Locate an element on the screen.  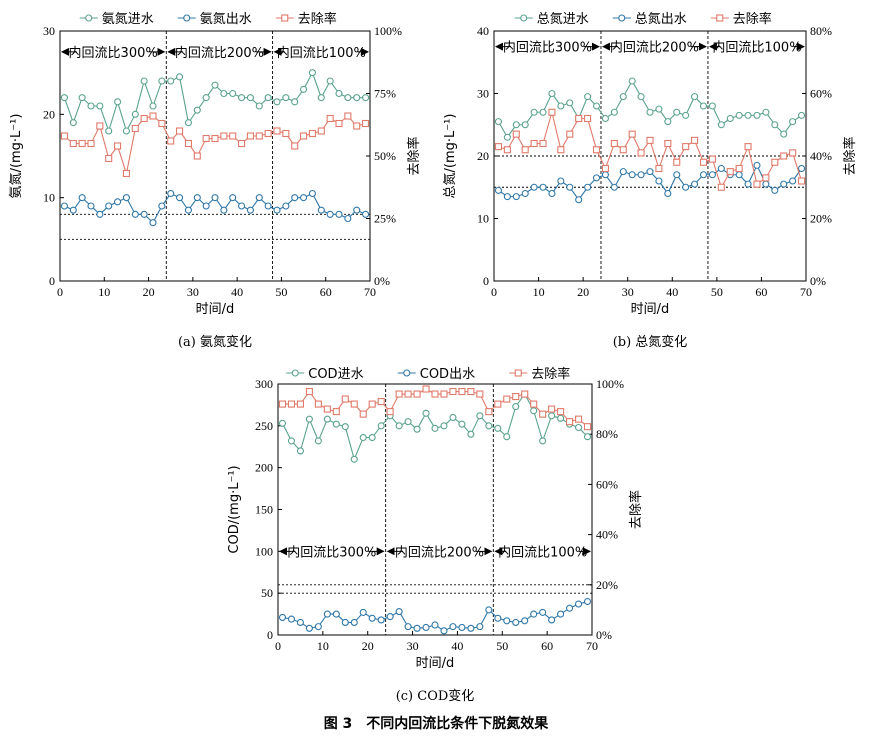
phase-label: 内回流比300% is located at coordinates (331, 552).